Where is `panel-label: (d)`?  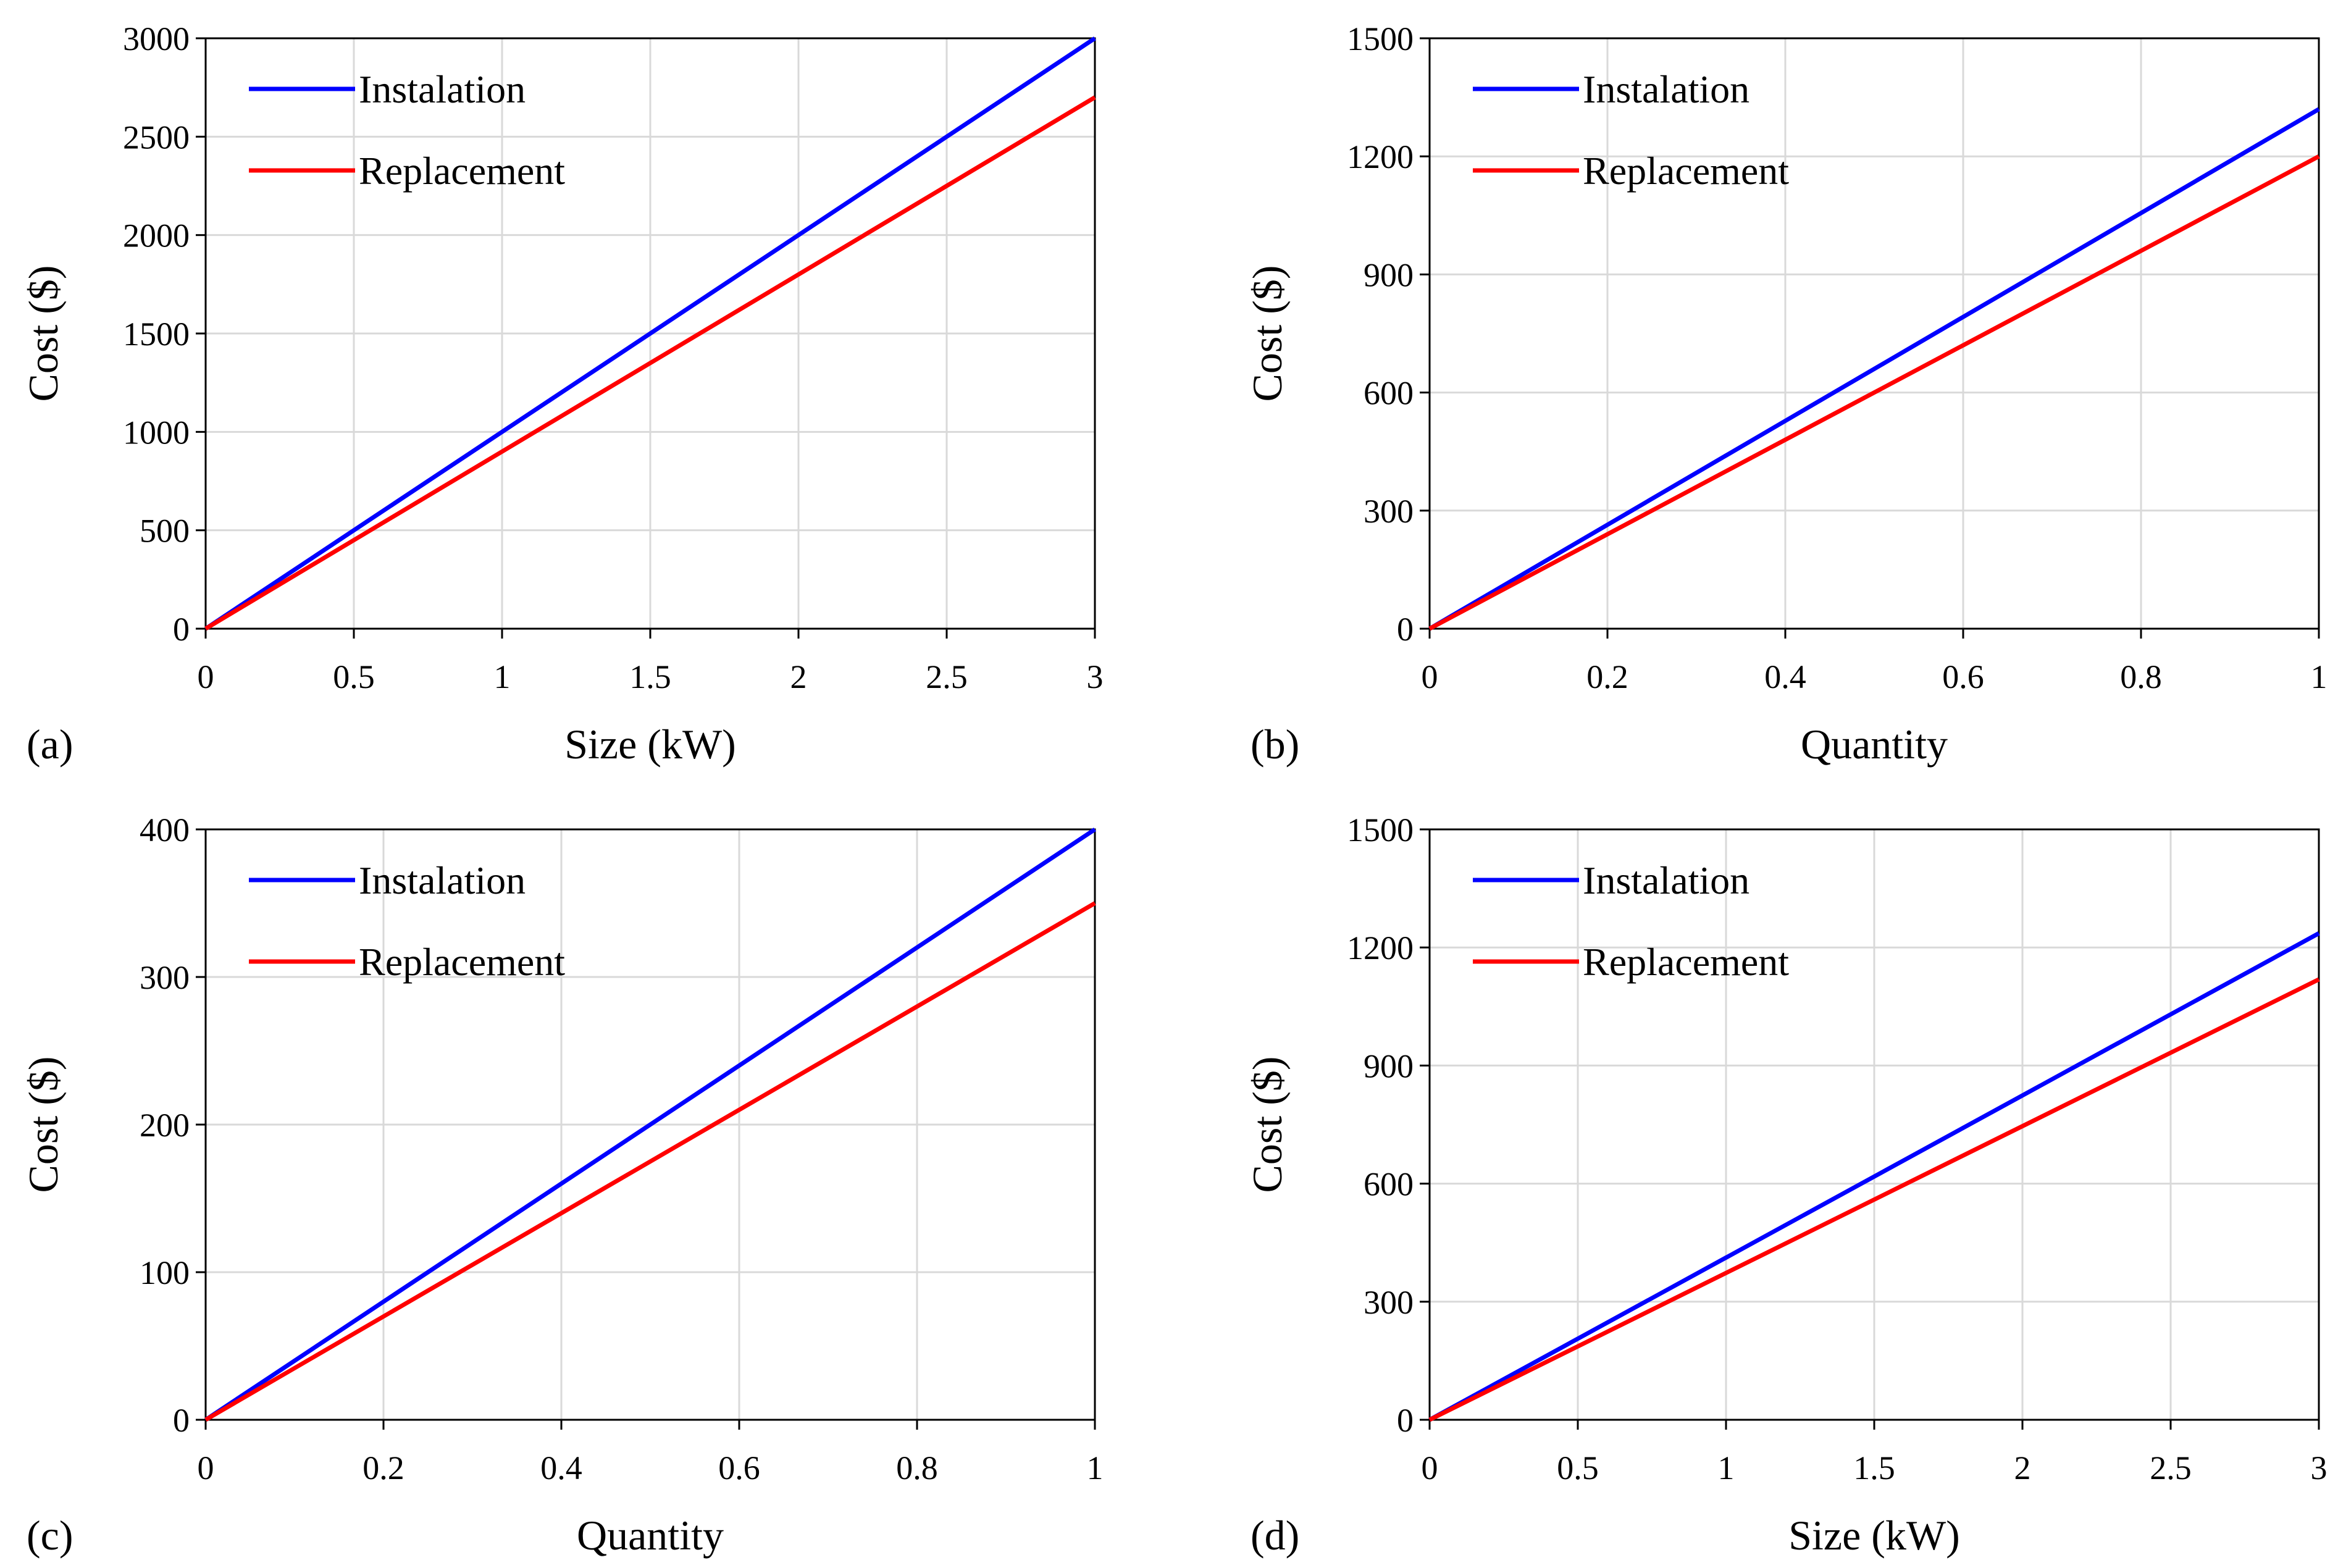
panel-label: (d) is located at coordinates (1275, 1536).